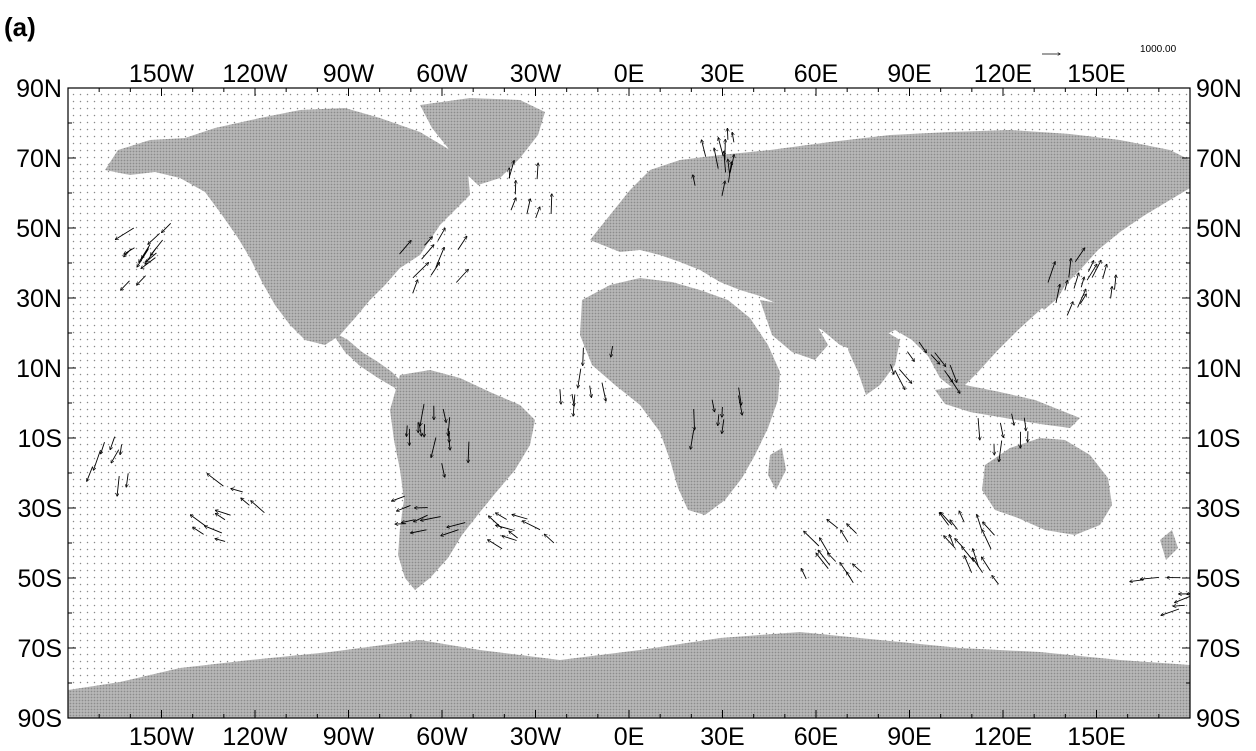  I want to click on vector-cluster-northwest-pacific-east-of-japan, so click(1081, 282).